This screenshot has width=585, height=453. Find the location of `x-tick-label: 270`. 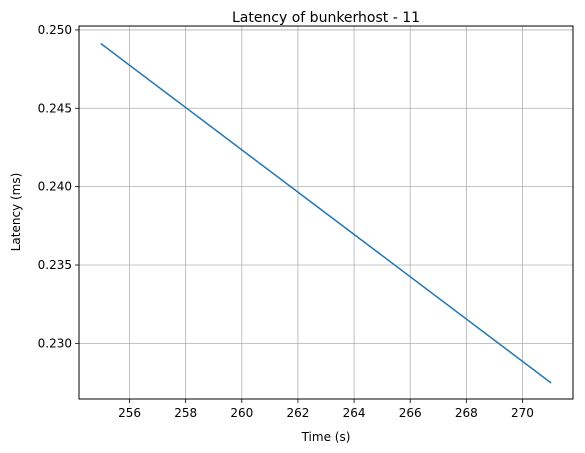

x-tick-label: 270 is located at coordinates (522, 413).